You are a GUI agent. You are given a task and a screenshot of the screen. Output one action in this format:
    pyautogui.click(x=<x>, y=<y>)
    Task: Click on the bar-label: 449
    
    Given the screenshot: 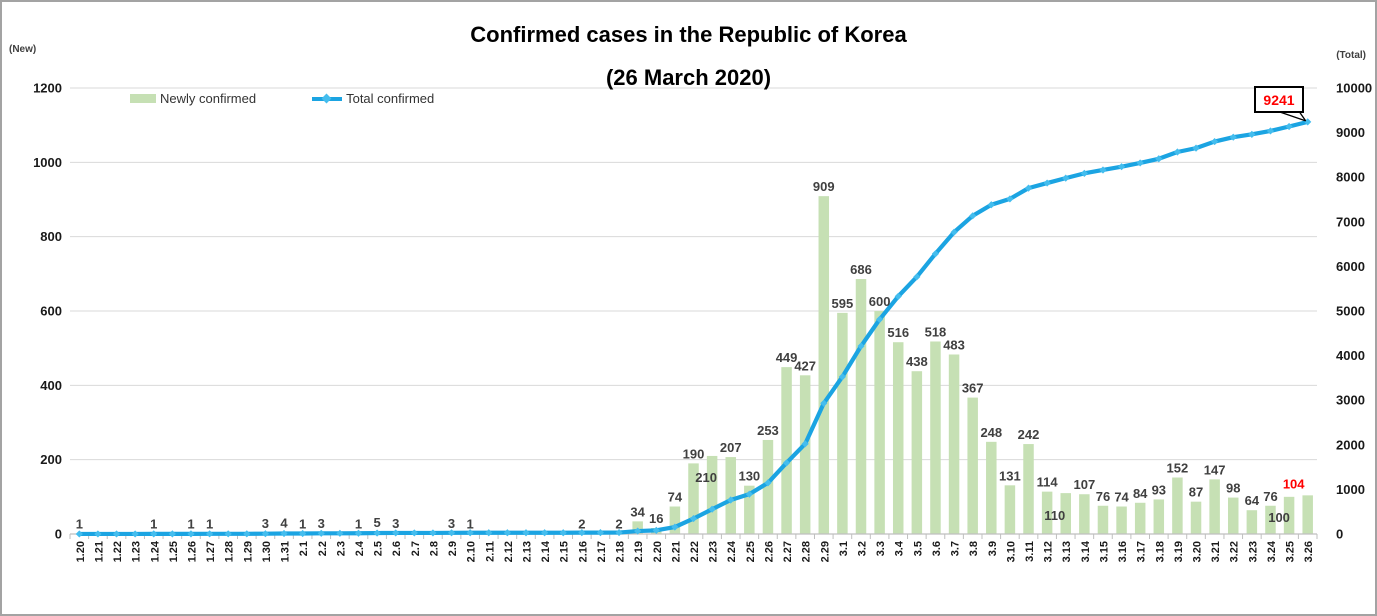 What is the action you would take?
    pyautogui.click(x=787, y=357)
    